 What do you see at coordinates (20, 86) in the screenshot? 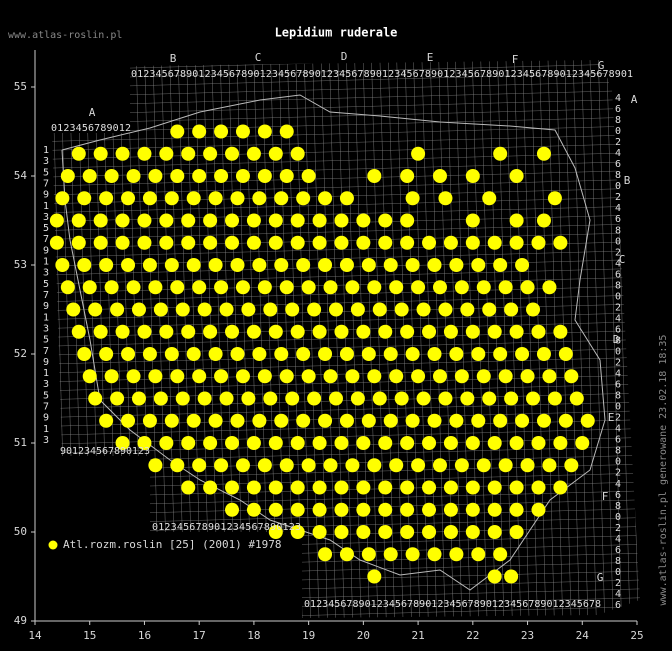
I see `y-tick-label: 55` at bounding box center [20, 86].